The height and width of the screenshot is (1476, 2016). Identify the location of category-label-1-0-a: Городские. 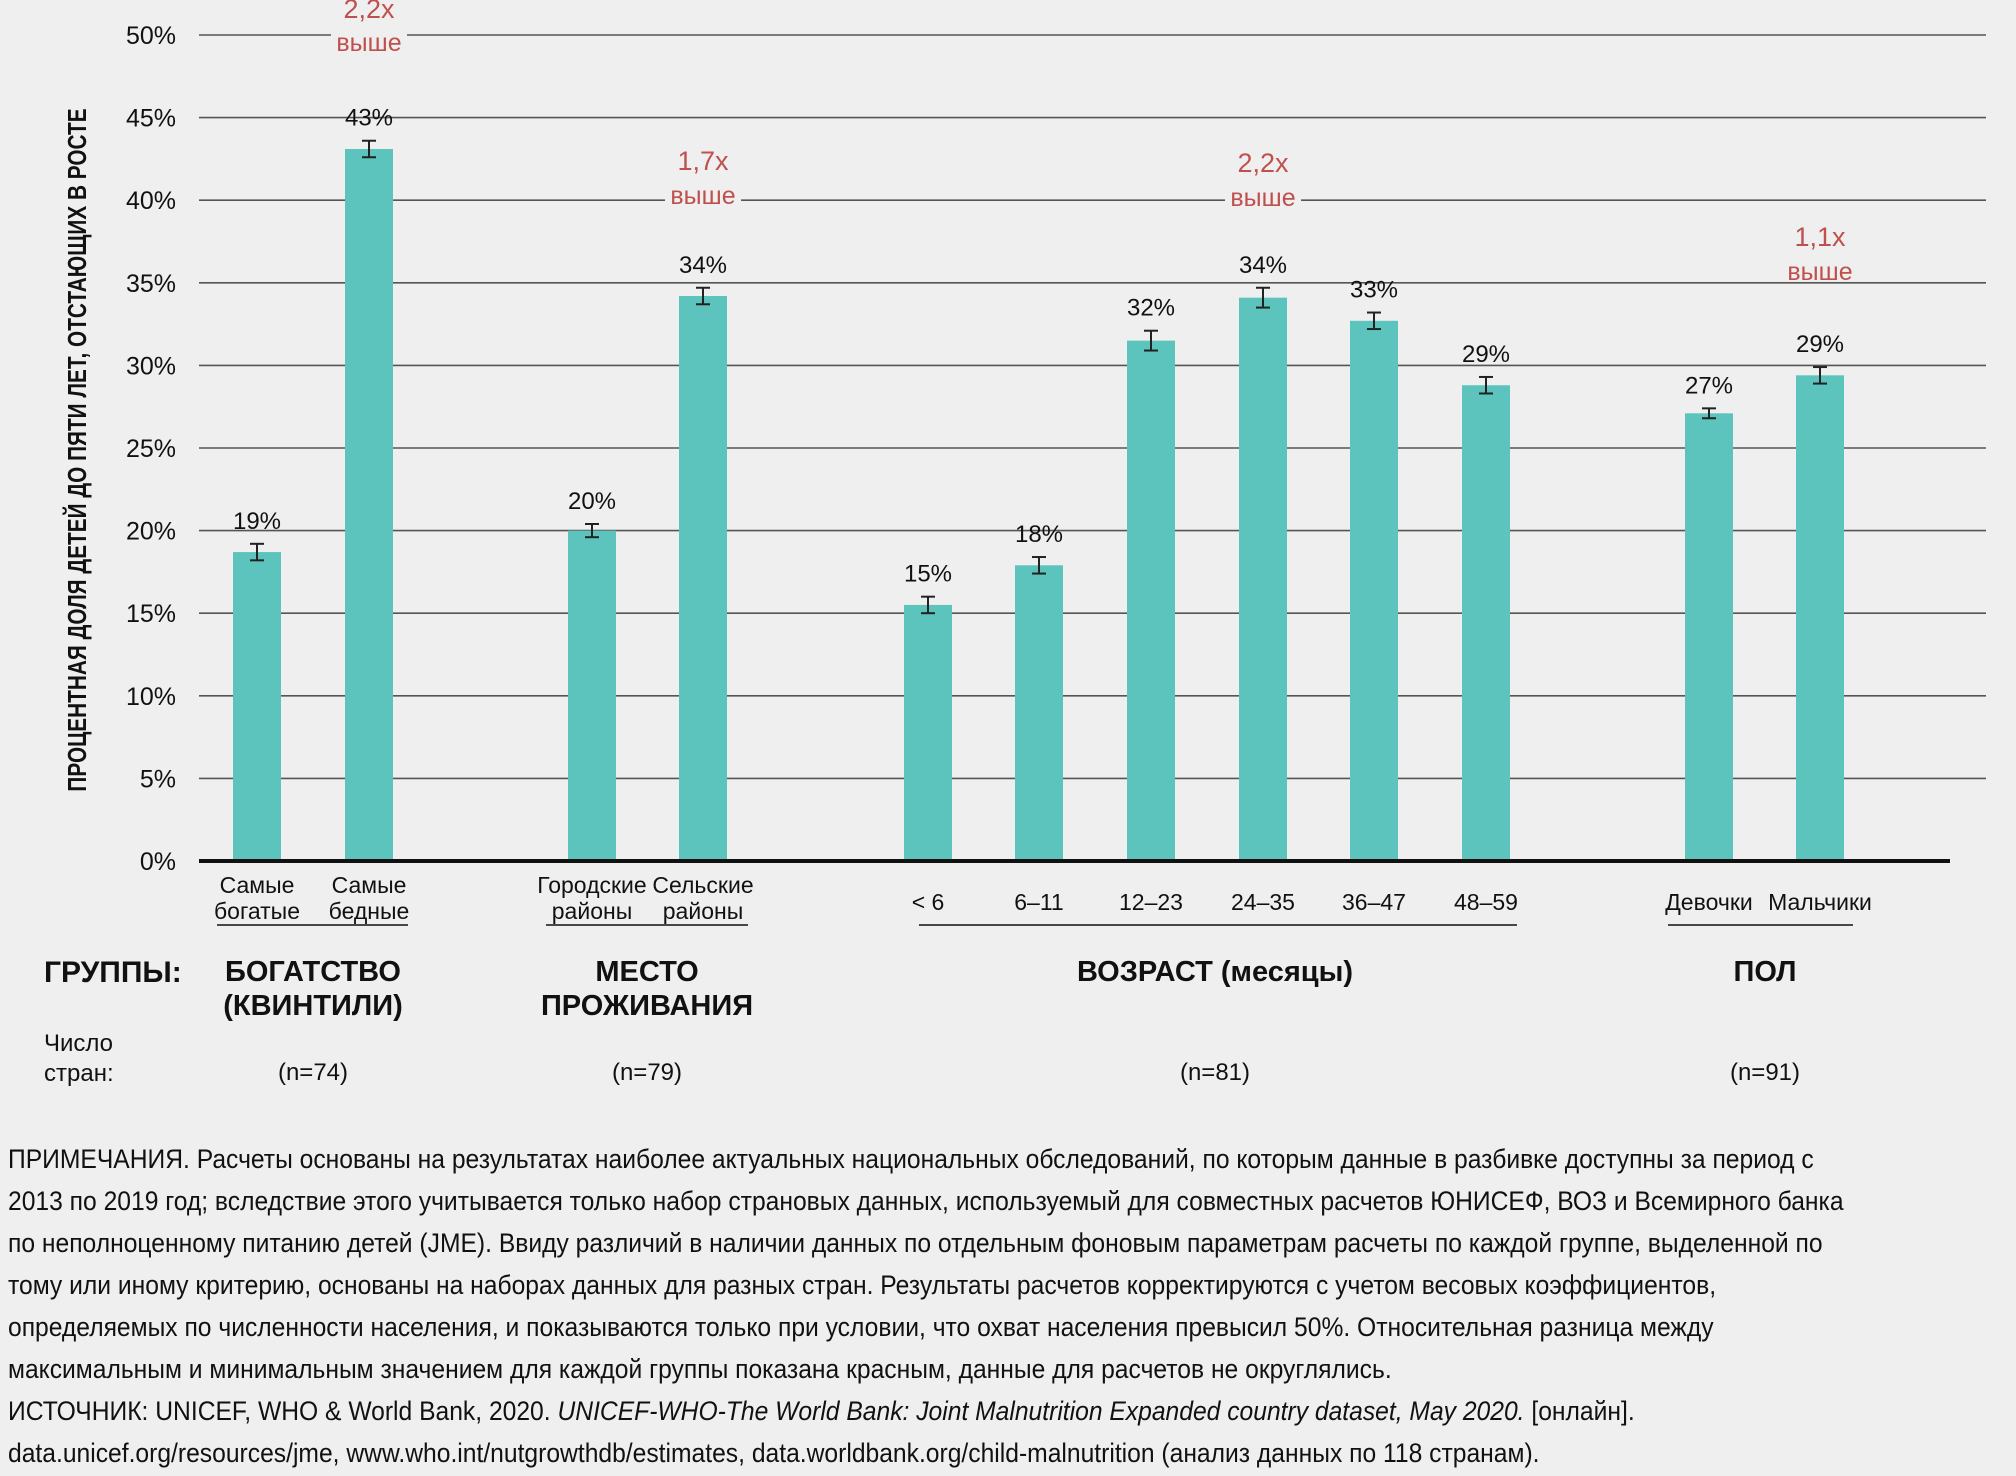
(591, 885).